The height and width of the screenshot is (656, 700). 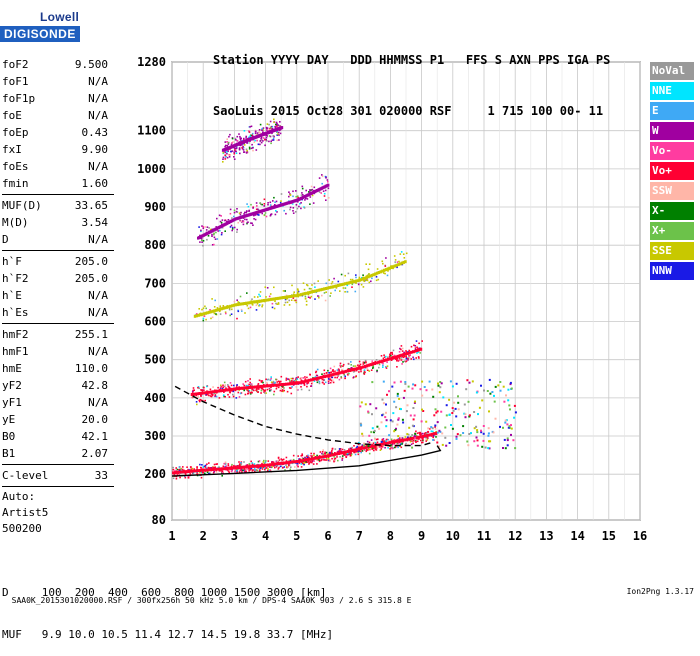 I want to click on param-name: D, so click(x=5, y=239).